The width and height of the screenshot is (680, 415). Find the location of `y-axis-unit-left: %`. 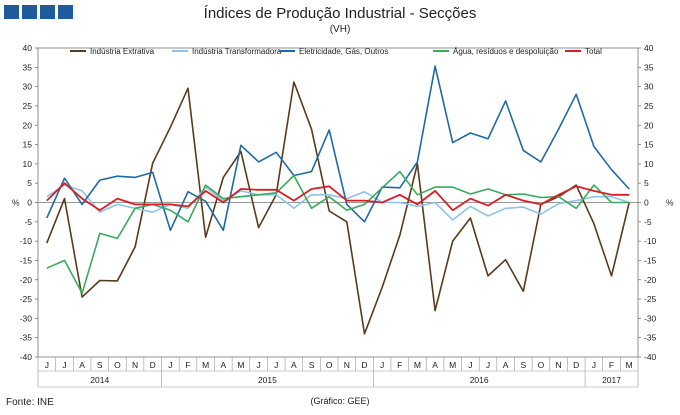

y-axis-unit-left: % is located at coordinates (16, 203).